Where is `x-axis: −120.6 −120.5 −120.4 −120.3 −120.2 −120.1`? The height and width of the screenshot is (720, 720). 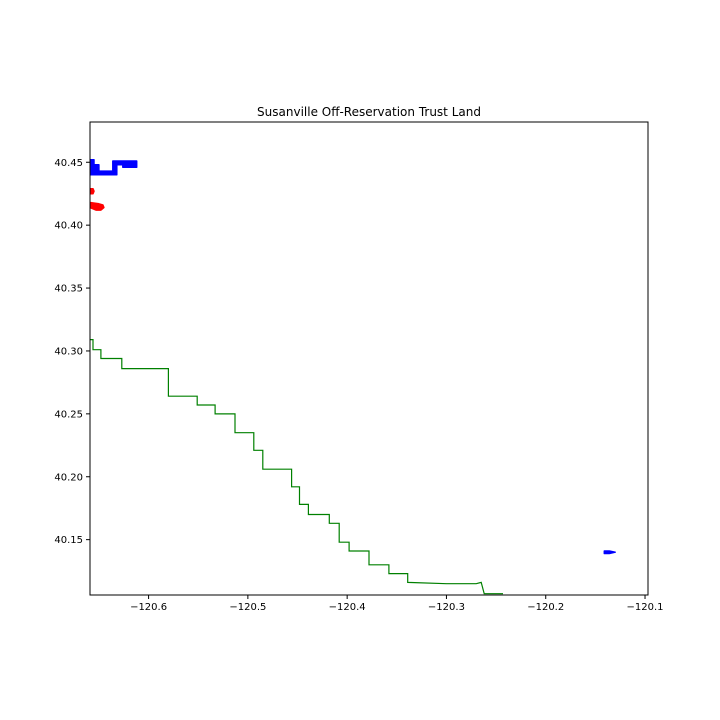 x-axis: −120.6 −120.5 −120.4 −120.3 −120.2 −120.1 is located at coordinates (397, 604).